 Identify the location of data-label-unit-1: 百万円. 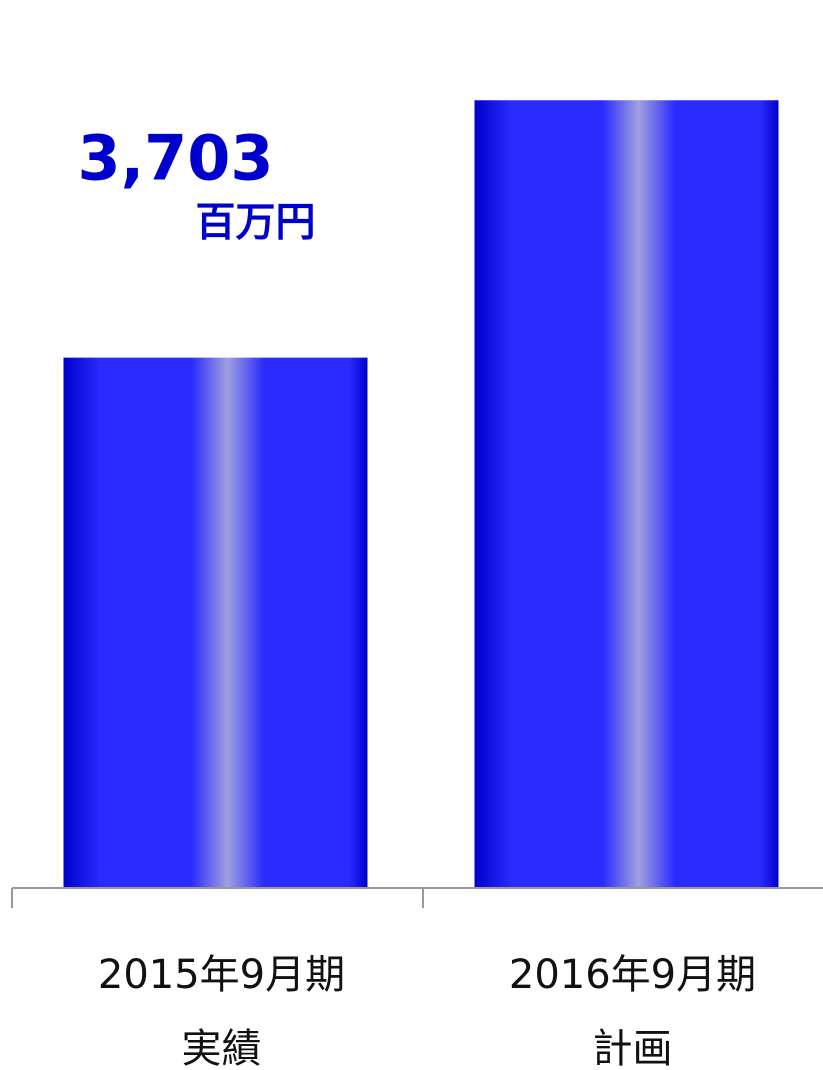
(256, 223).